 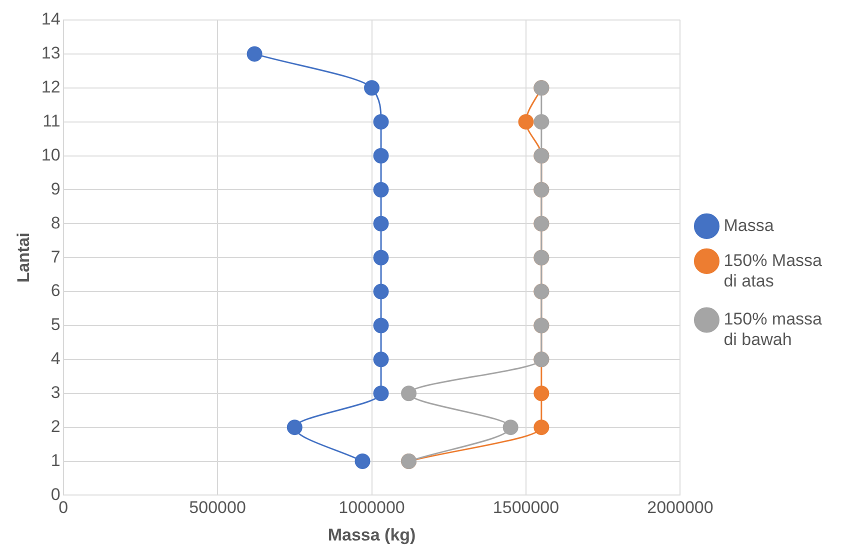 I want to click on y-tick-label: 1, so click(x=55, y=460).